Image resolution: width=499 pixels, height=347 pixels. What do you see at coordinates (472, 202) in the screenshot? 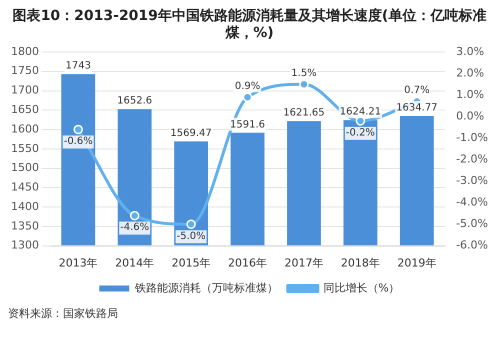
I see `y2-tick-label: -4.0%` at bounding box center [472, 202].